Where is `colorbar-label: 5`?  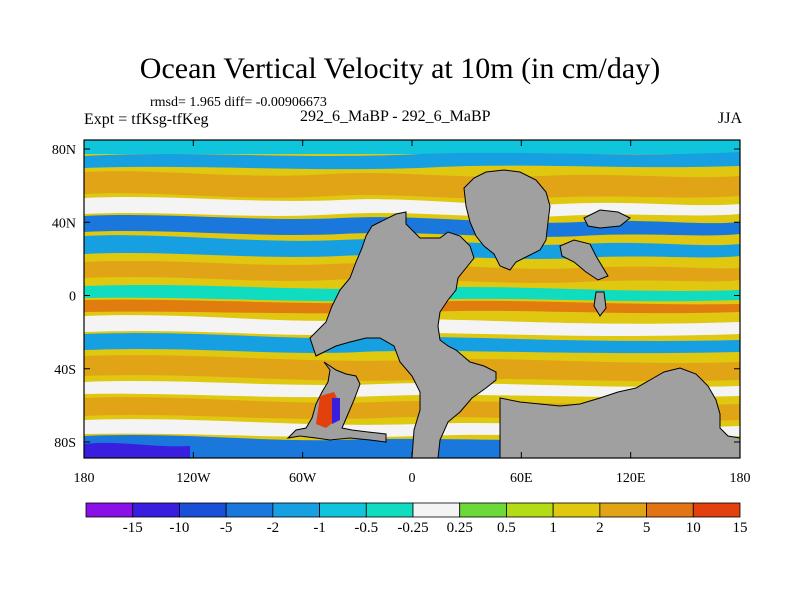
colorbar-label: 5 is located at coordinates (647, 528).